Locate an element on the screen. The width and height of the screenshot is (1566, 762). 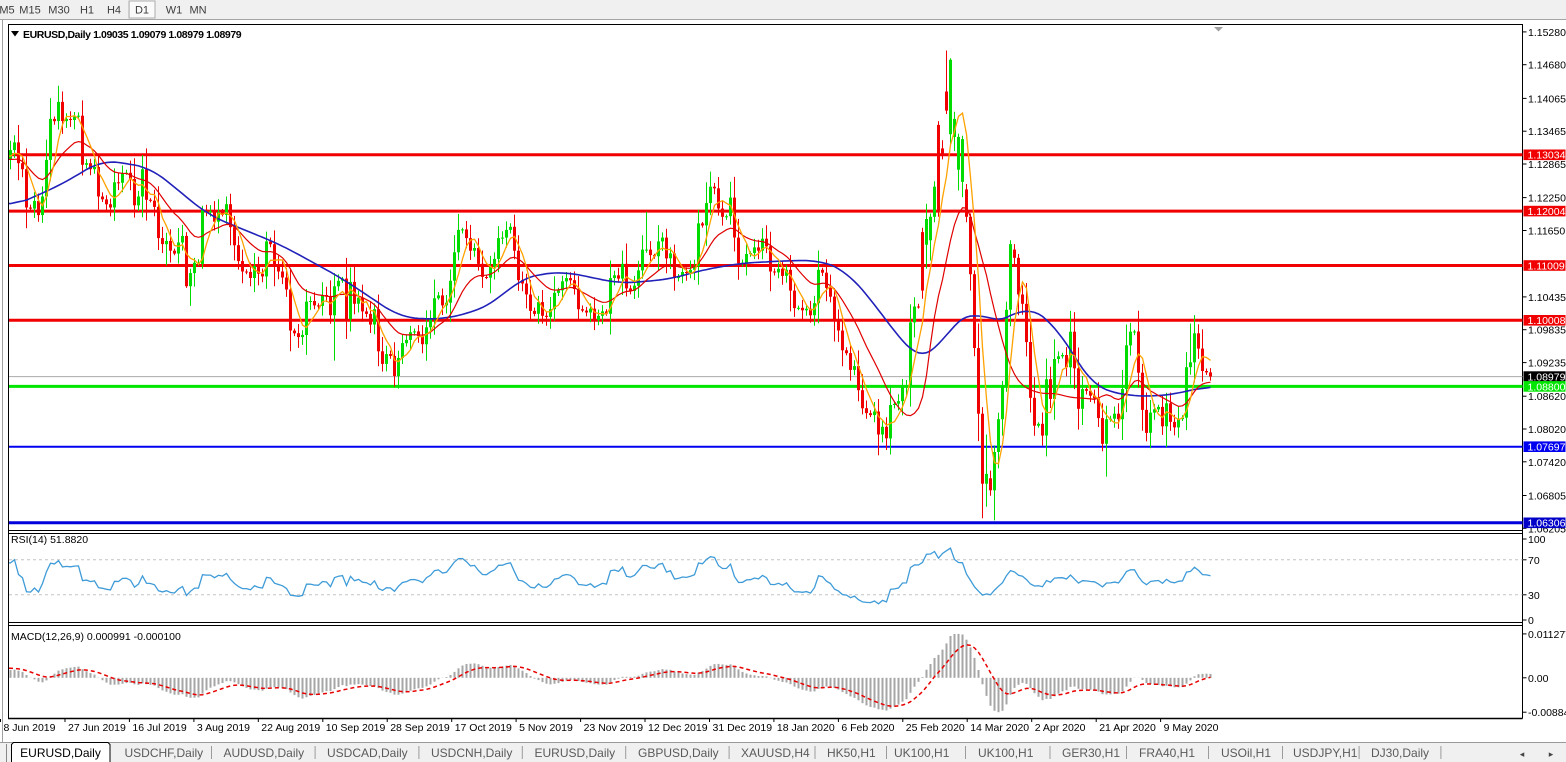
svg-text: GER30,H1 is located at coordinates (1091, 753).